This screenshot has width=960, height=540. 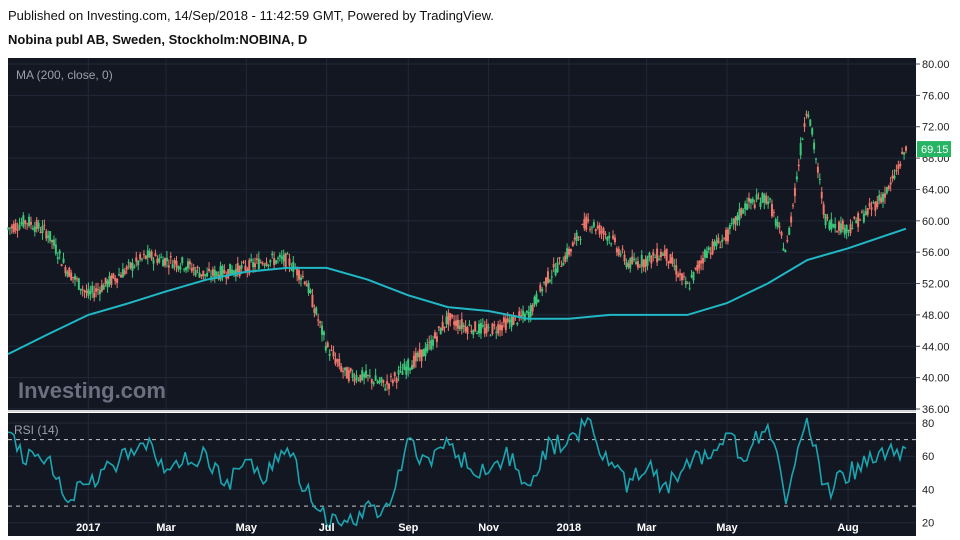 I want to click on investing-watermark: Investing.com, so click(x=92, y=390).